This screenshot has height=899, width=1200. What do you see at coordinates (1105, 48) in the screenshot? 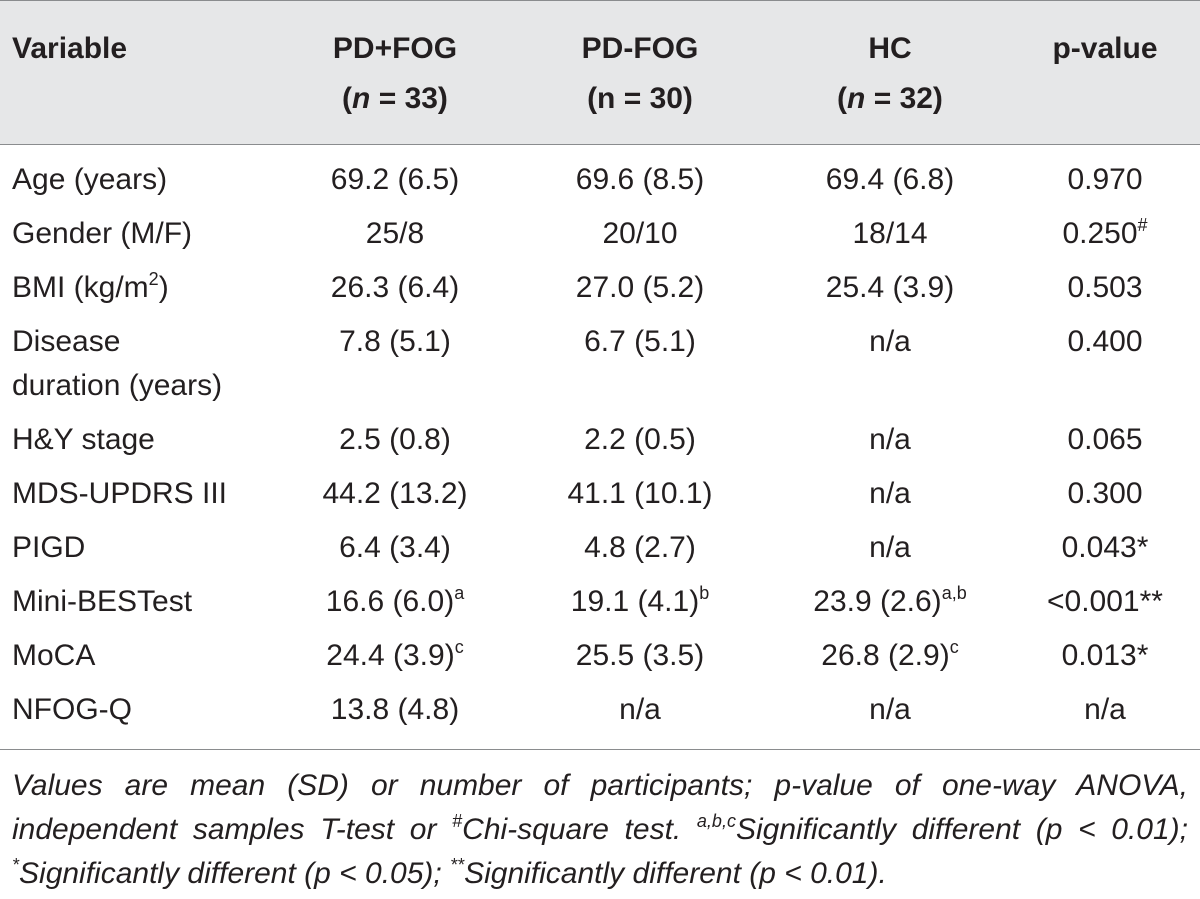
I see `header-pvalue: p-value` at bounding box center [1105, 48].